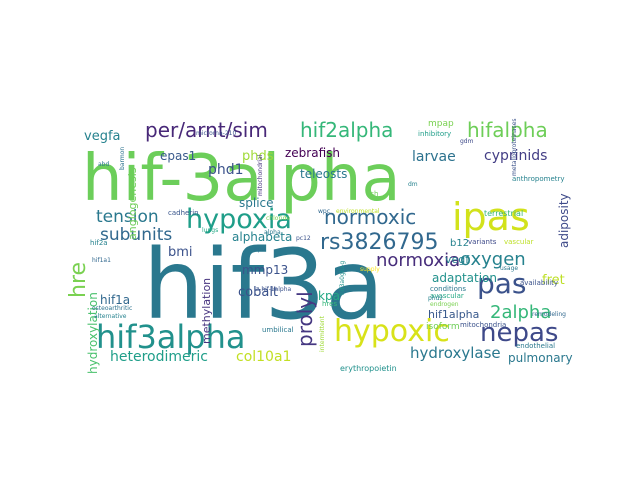 The width and height of the screenshot is (640, 480). I want to click on cloud-word: usage, so click(509, 268).